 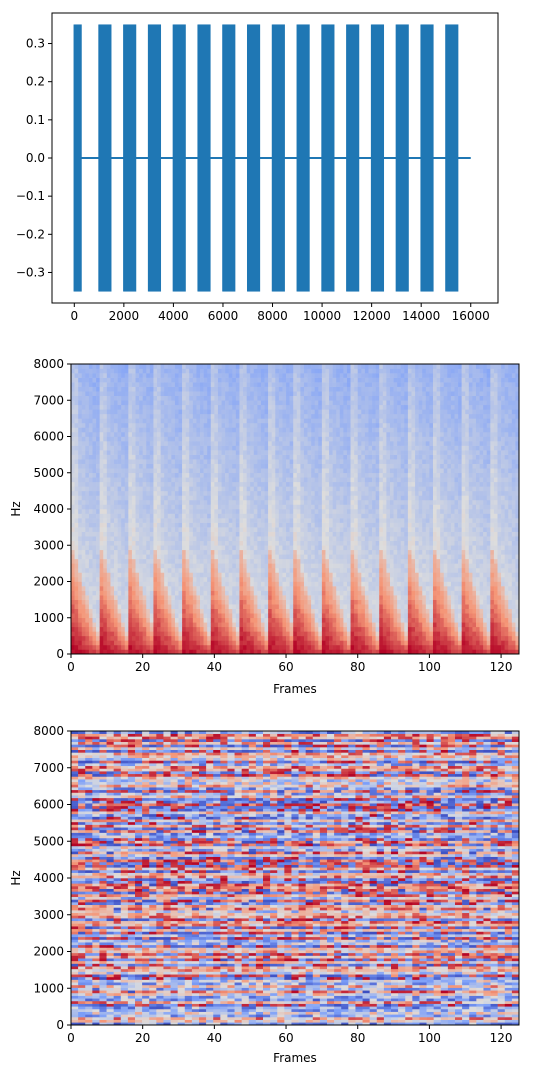 What do you see at coordinates (155, 158) in the screenshot?
I see `waveform-burst` at bounding box center [155, 158].